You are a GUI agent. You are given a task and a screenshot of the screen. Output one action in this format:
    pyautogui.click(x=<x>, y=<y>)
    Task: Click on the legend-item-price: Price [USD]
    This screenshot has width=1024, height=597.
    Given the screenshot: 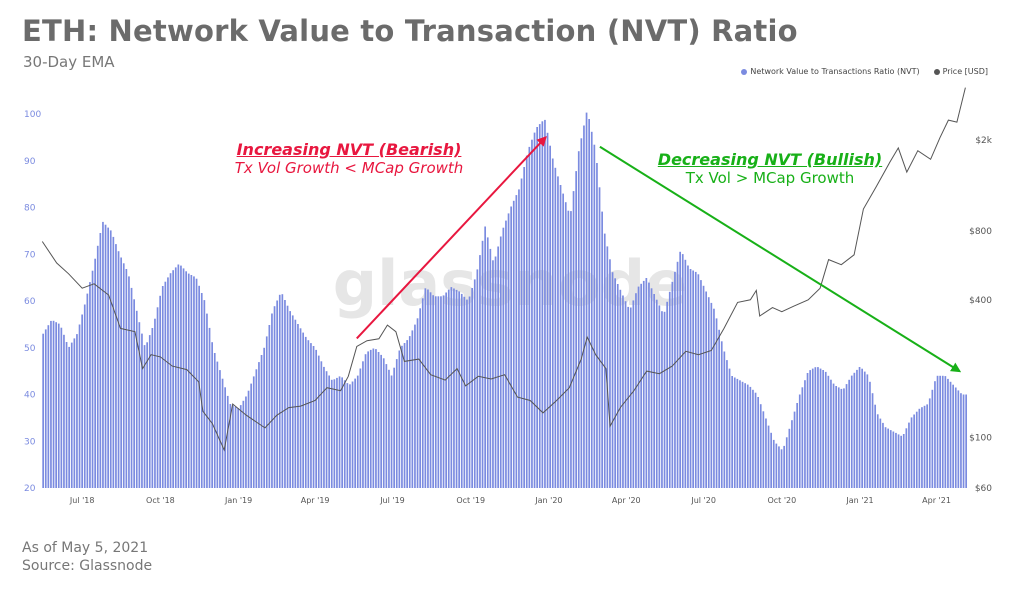 What is the action you would take?
    pyautogui.click(x=960, y=71)
    